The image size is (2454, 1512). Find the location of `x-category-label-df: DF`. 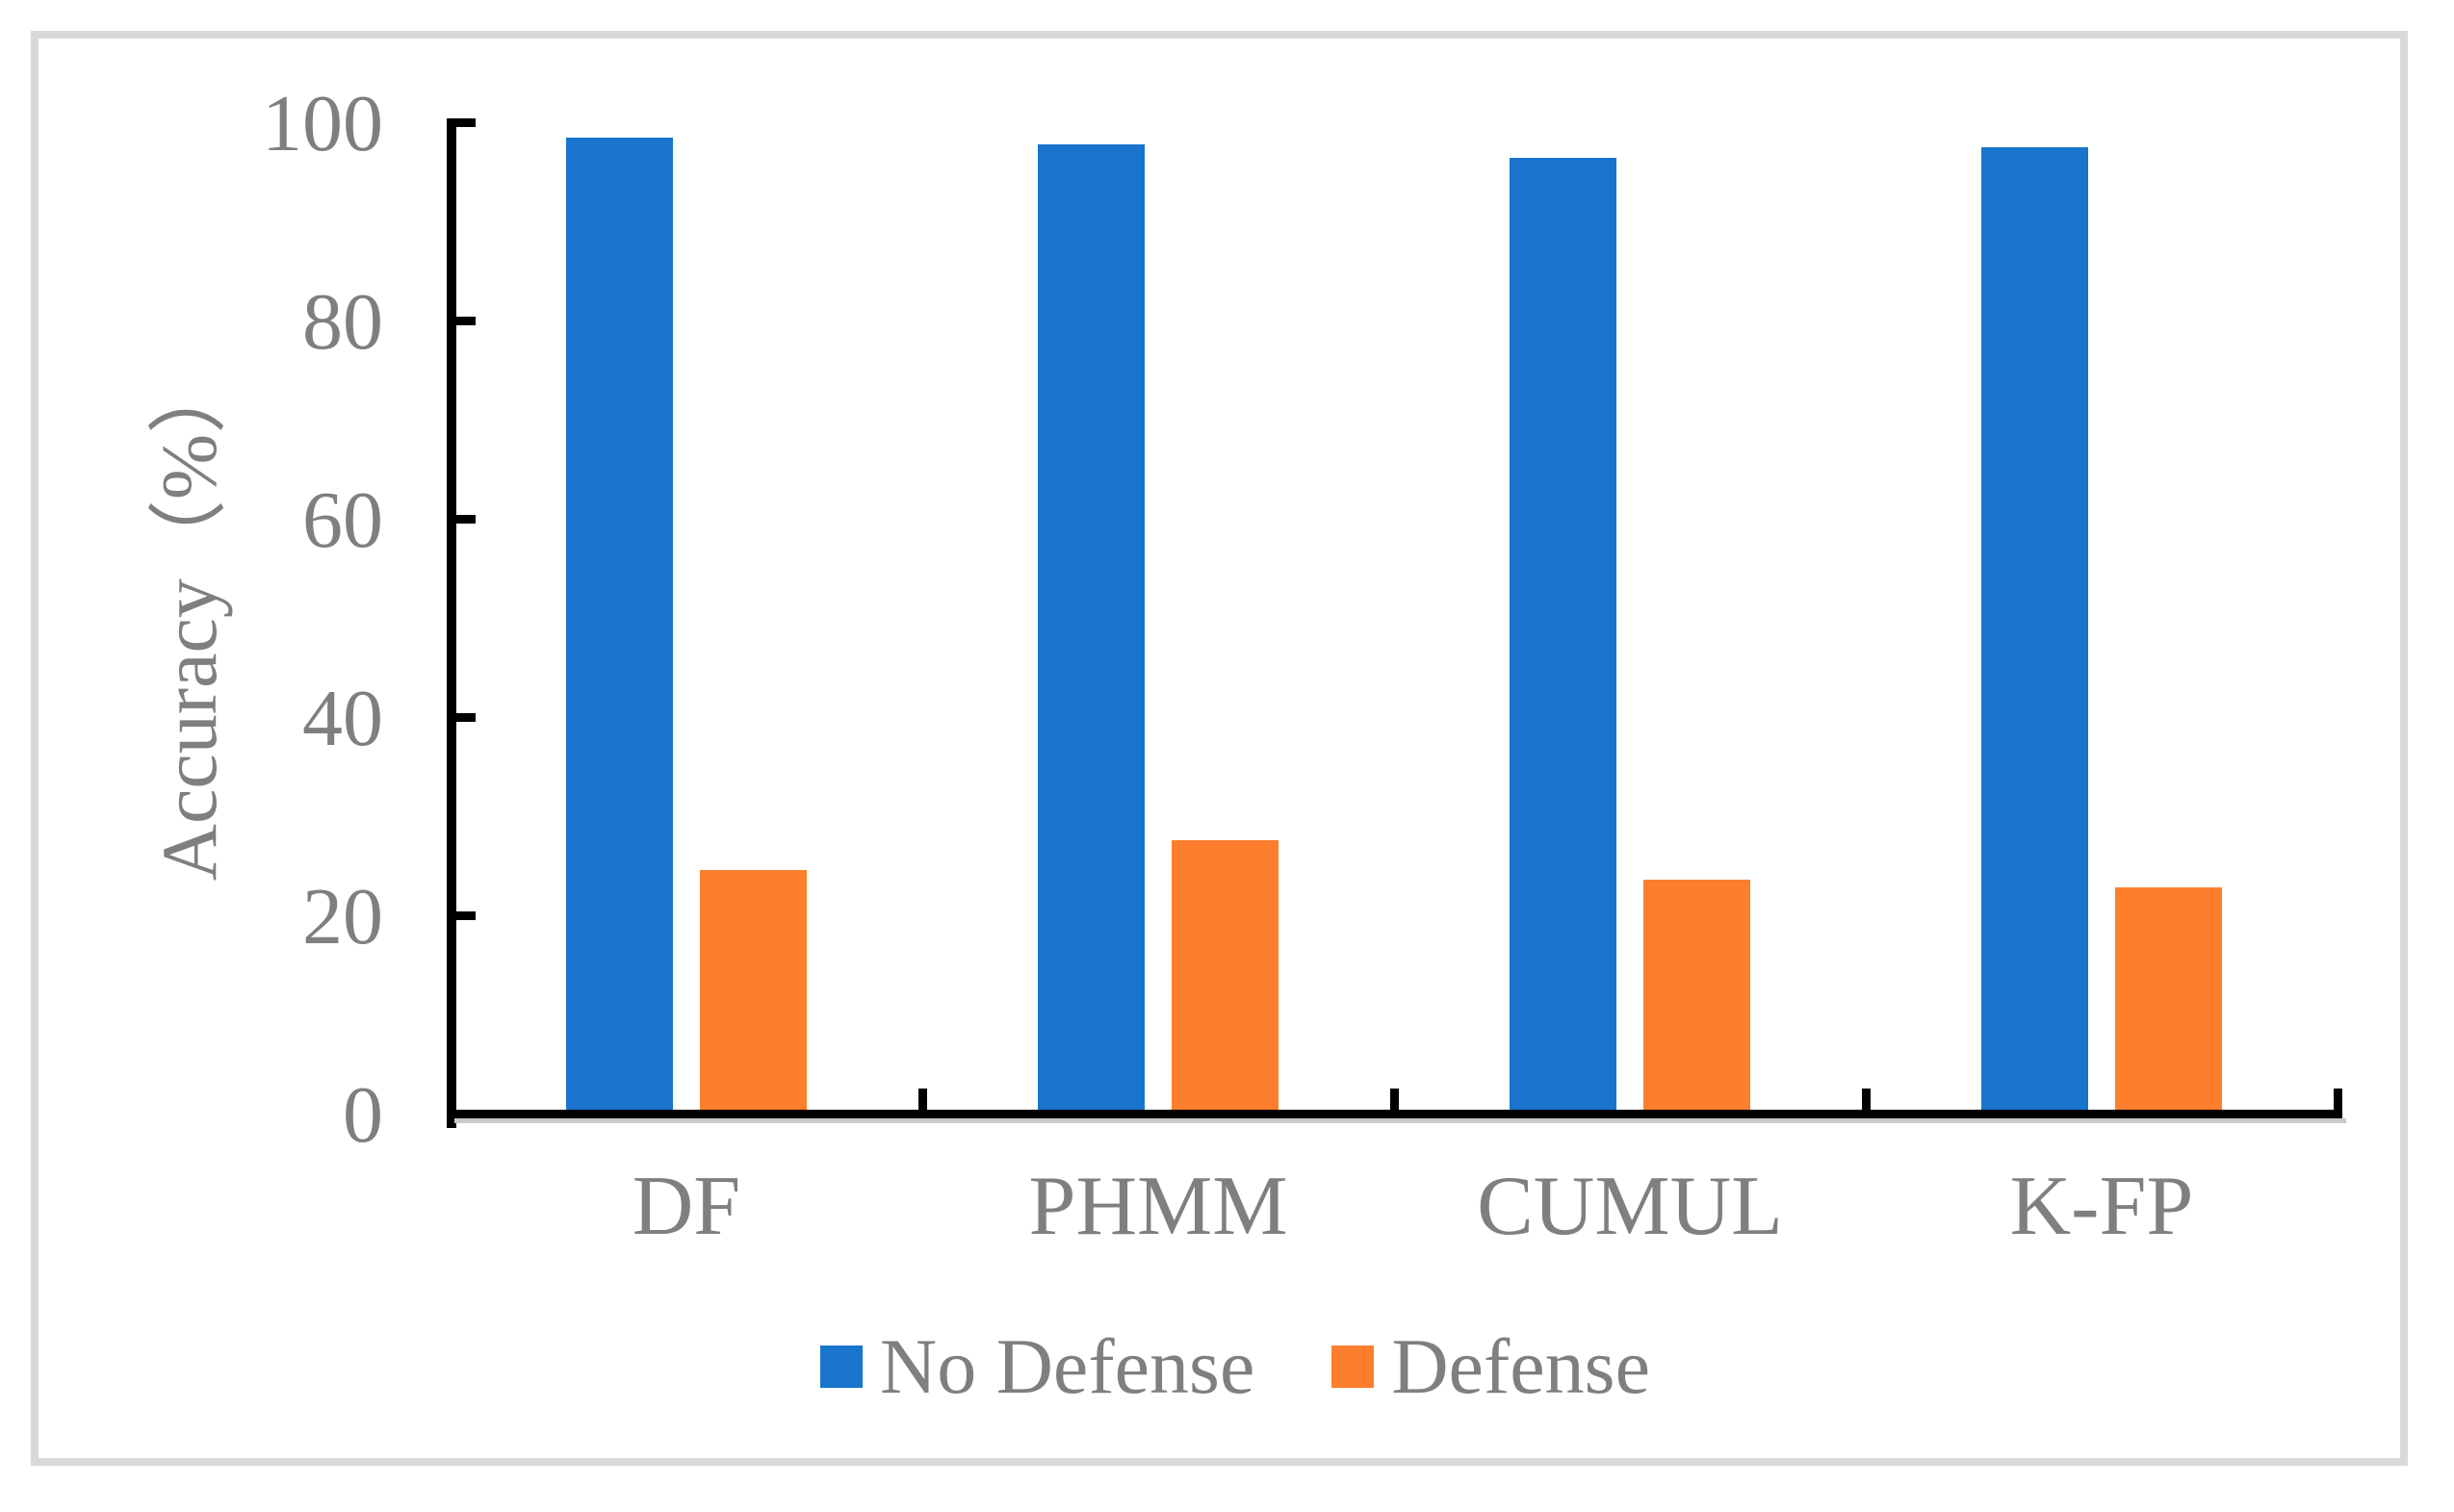

x-category-label-df: DF is located at coordinates (686, 1206).